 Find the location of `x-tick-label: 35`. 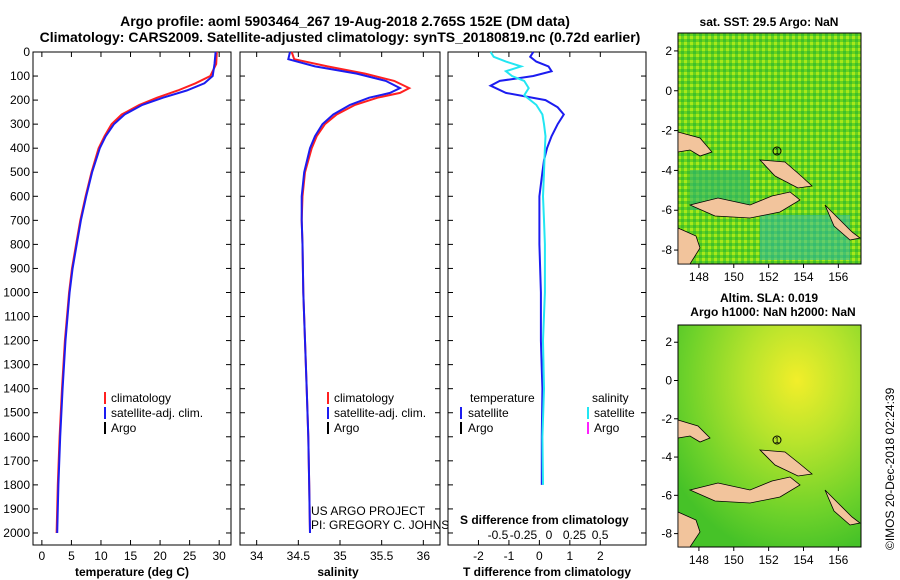

x-tick-label: 35 is located at coordinates (340, 556).